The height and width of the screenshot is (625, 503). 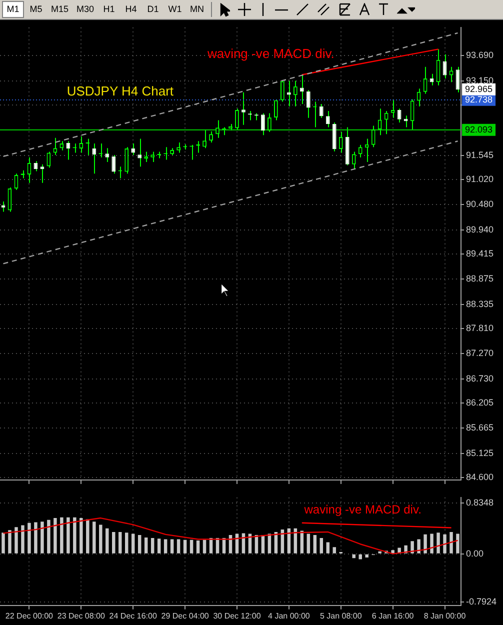 What do you see at coordinates (86, 9) in the screenshot?
I see `text: M30` at bounding box center [86, 9].